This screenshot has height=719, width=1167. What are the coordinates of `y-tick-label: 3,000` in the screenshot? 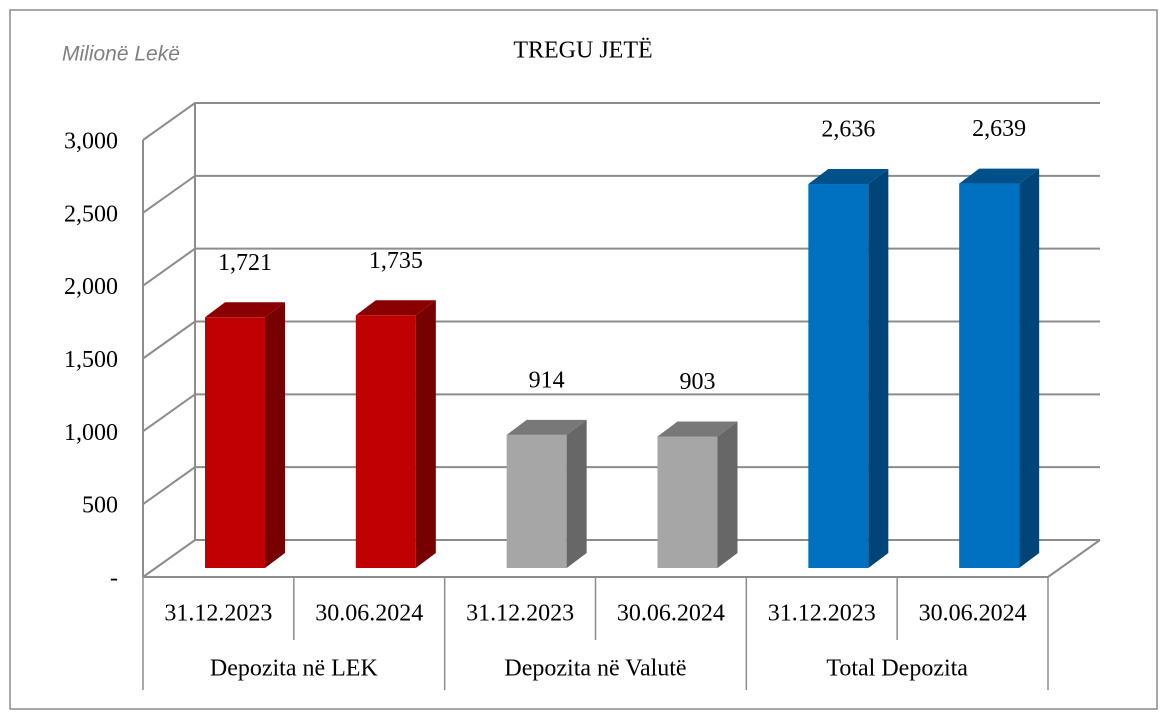 It's located at (91, 142).